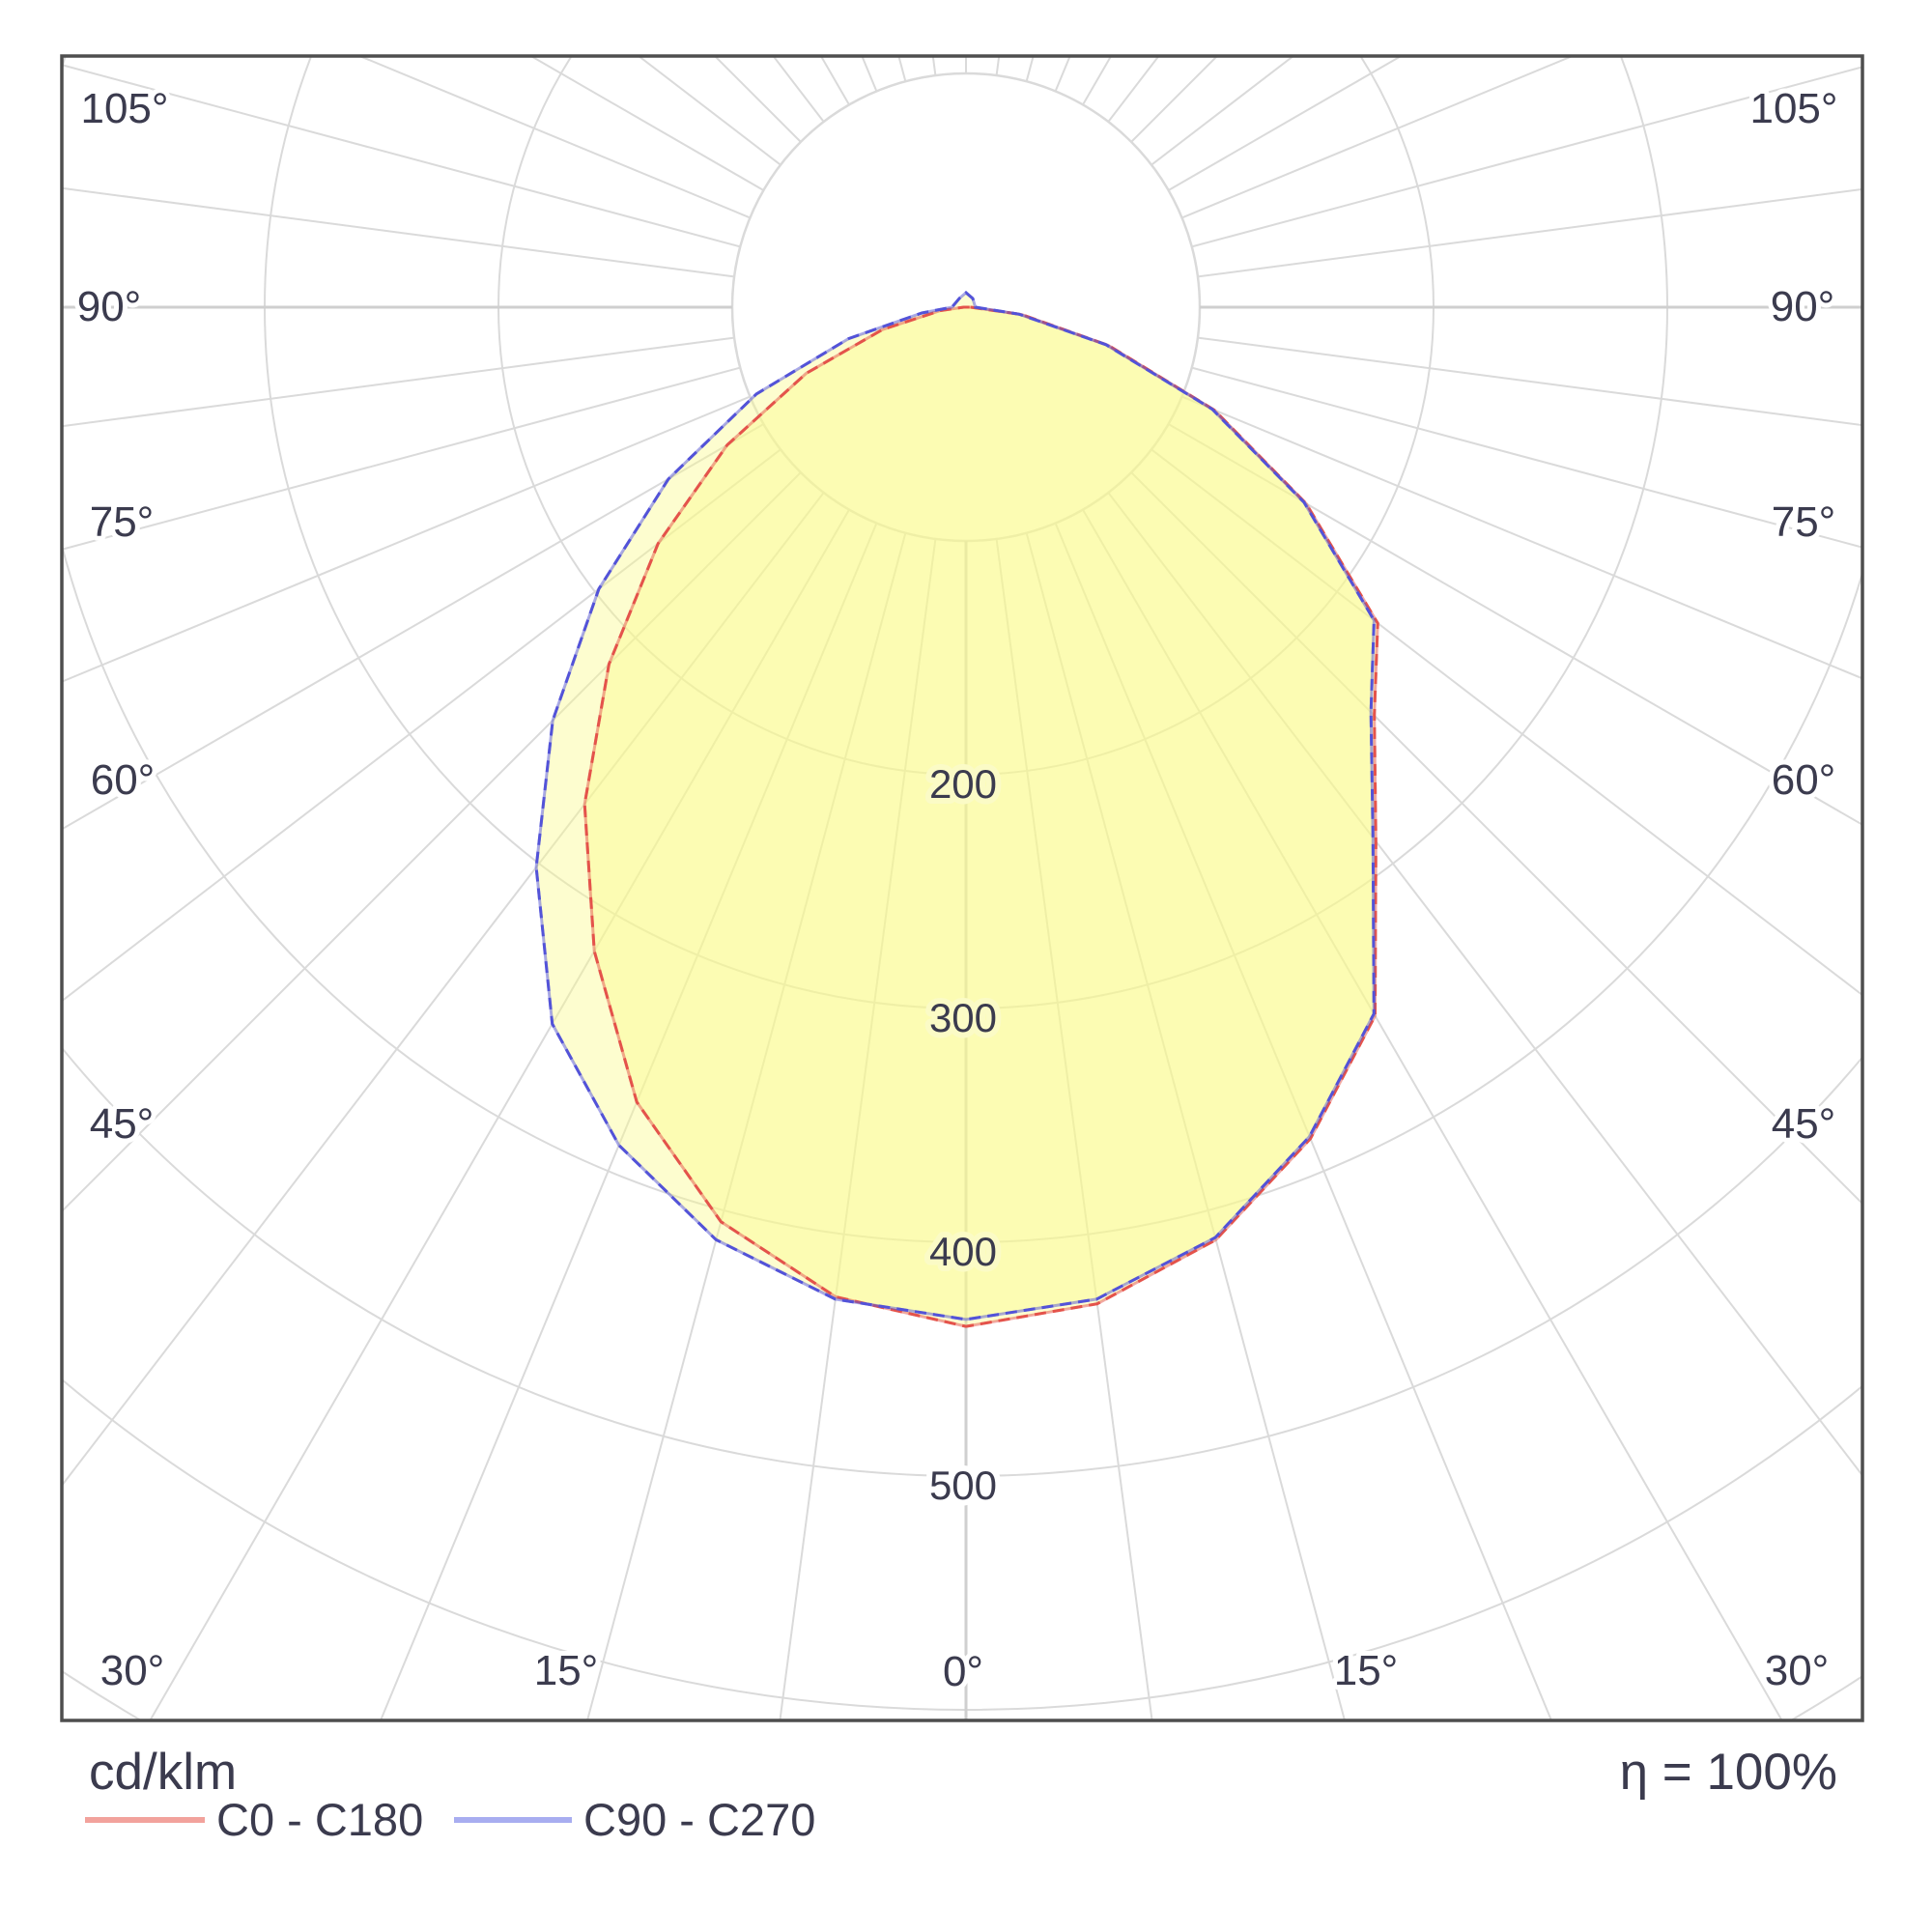 The image size is (1932, 1932). I want to click on grid-ray-60-right, so click(1515, 624).